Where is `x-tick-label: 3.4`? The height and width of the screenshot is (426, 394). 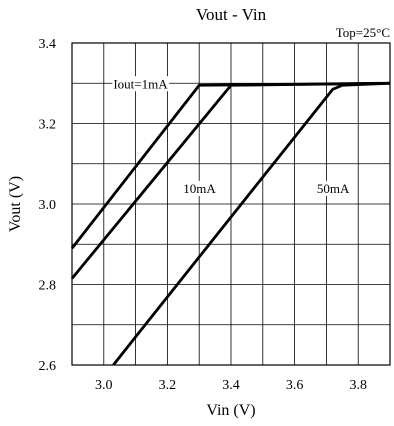
x-tick-label: 3.4 is located at coordinates (231, 385).